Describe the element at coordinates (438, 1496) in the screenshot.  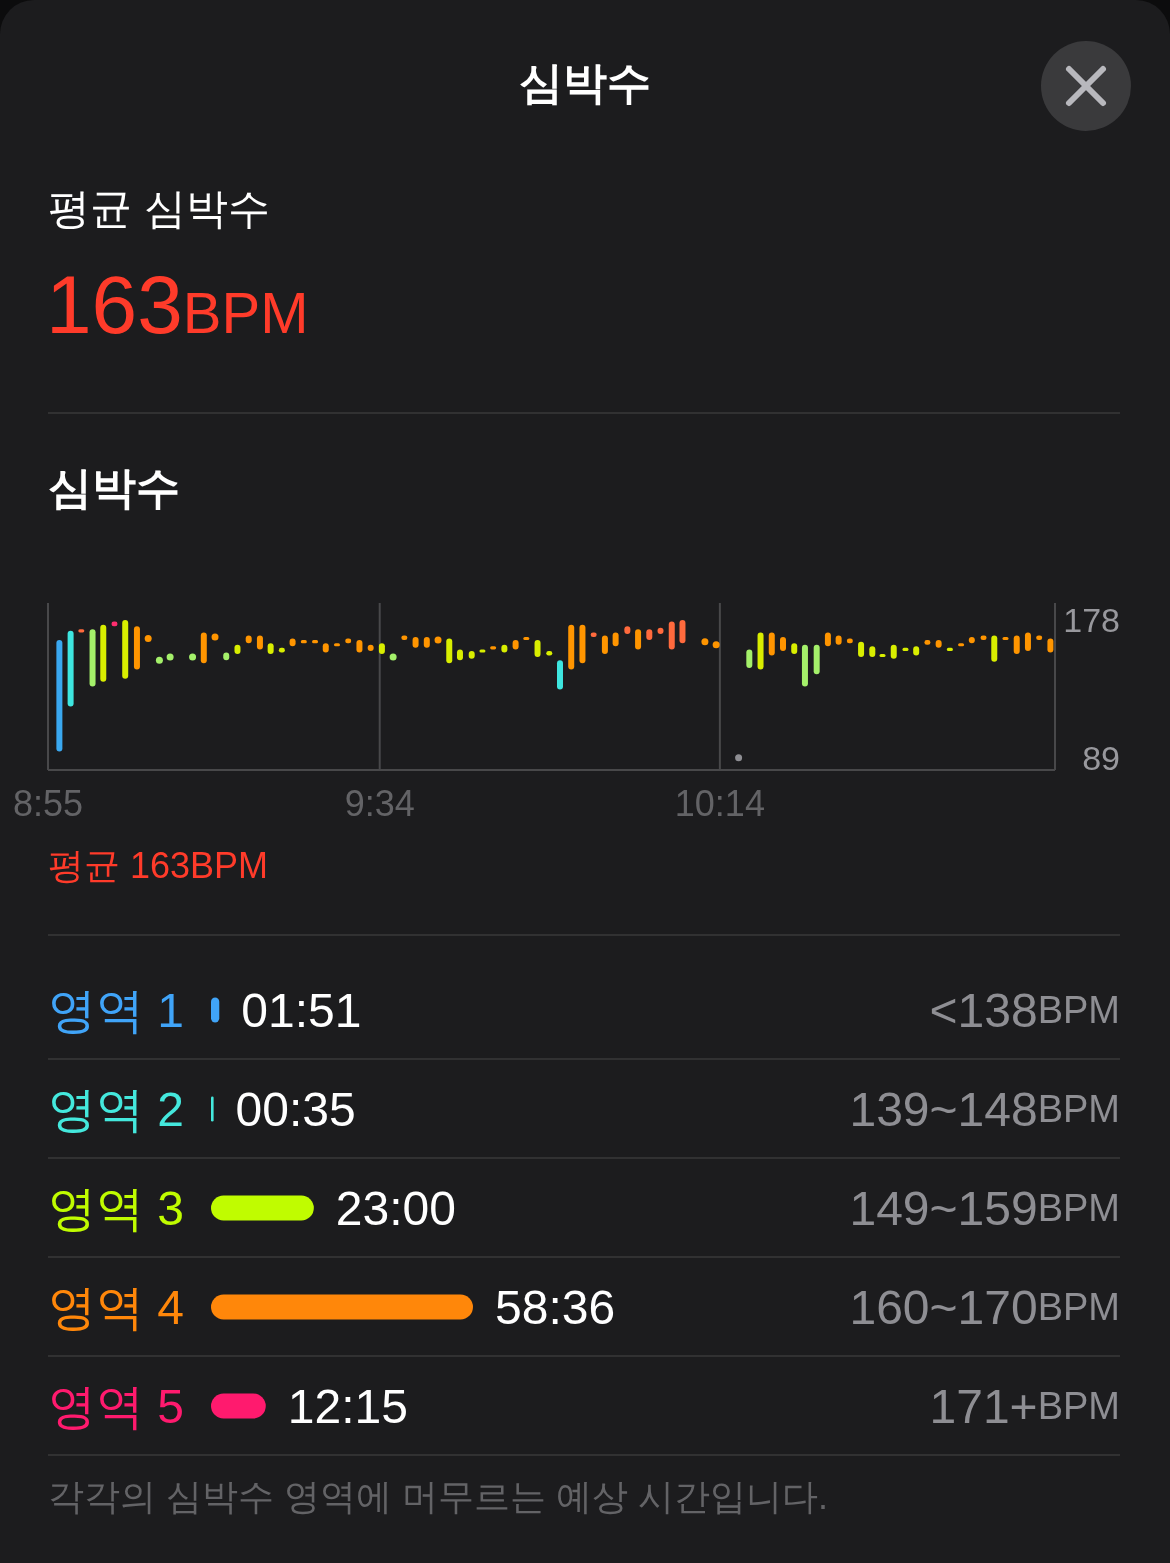
I see `text: 각각의 심박수 영역에 머무르는 예상 시간입니다.` at that location.